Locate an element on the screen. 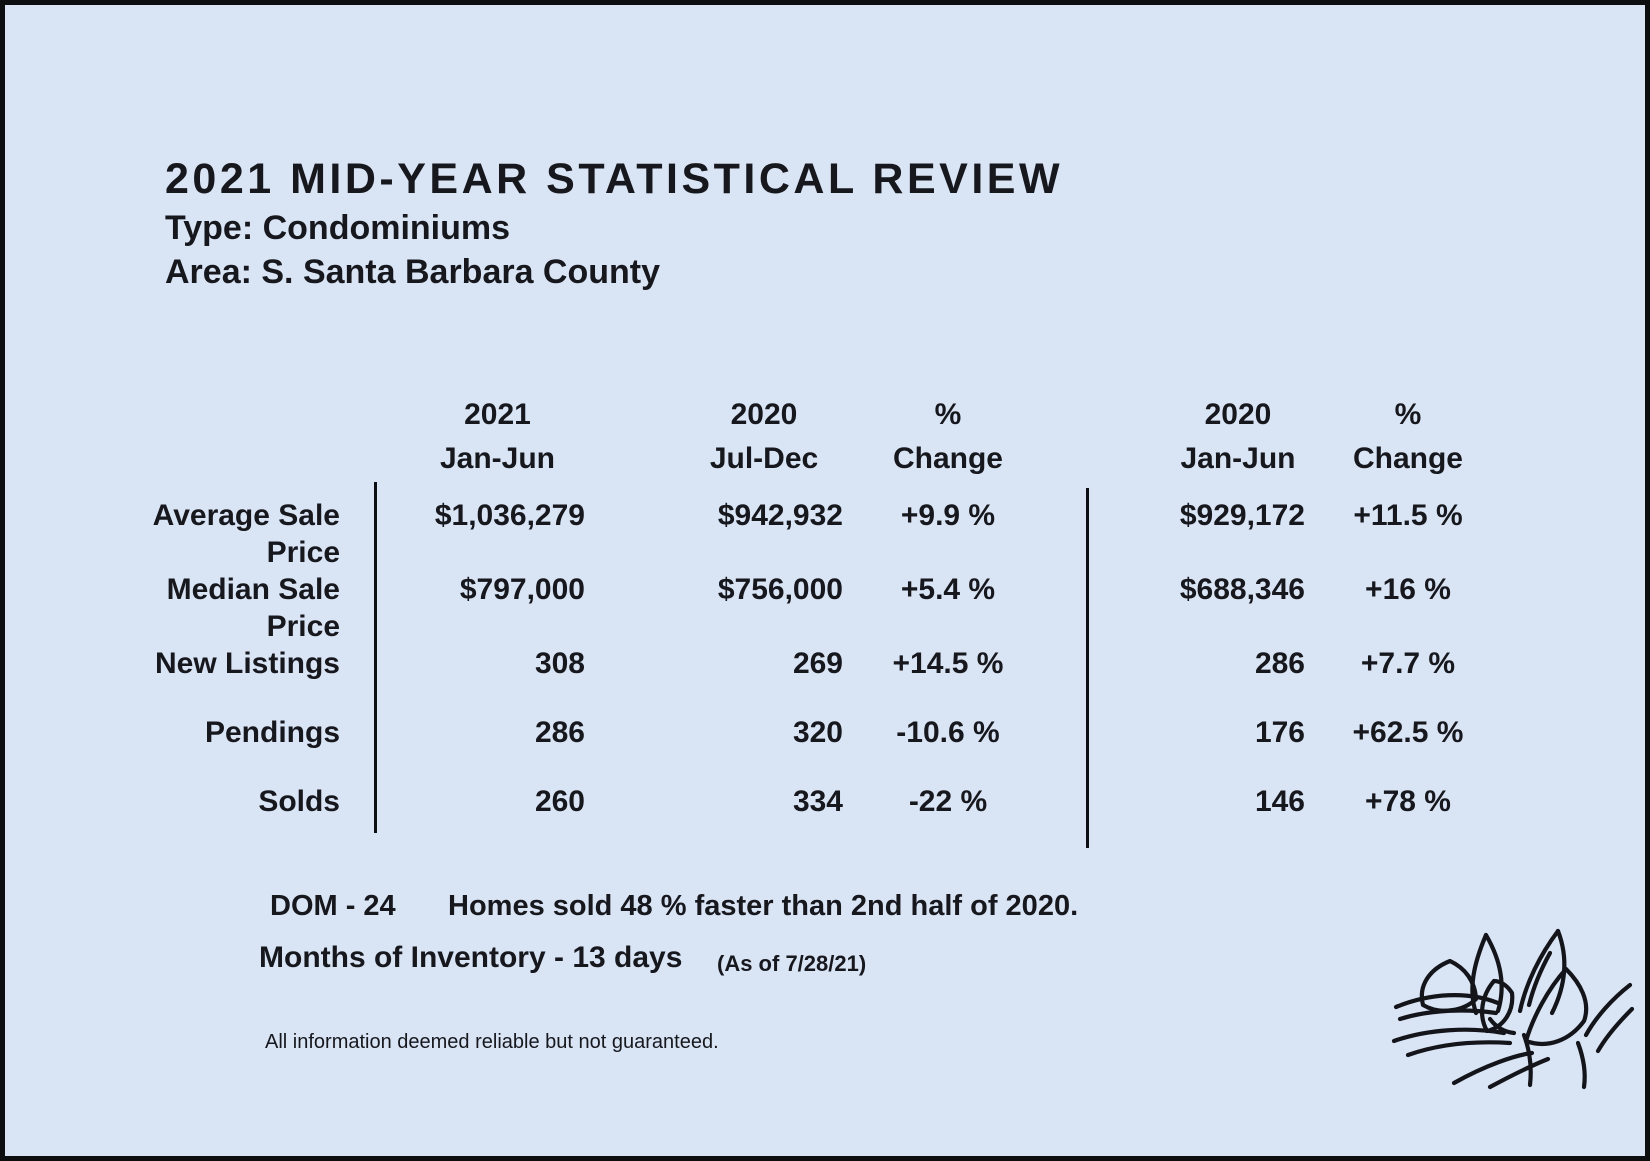 This screenshot has width=1650, height=1161. value-pct-change-1: -22 % is located at coordinates (948, 801).